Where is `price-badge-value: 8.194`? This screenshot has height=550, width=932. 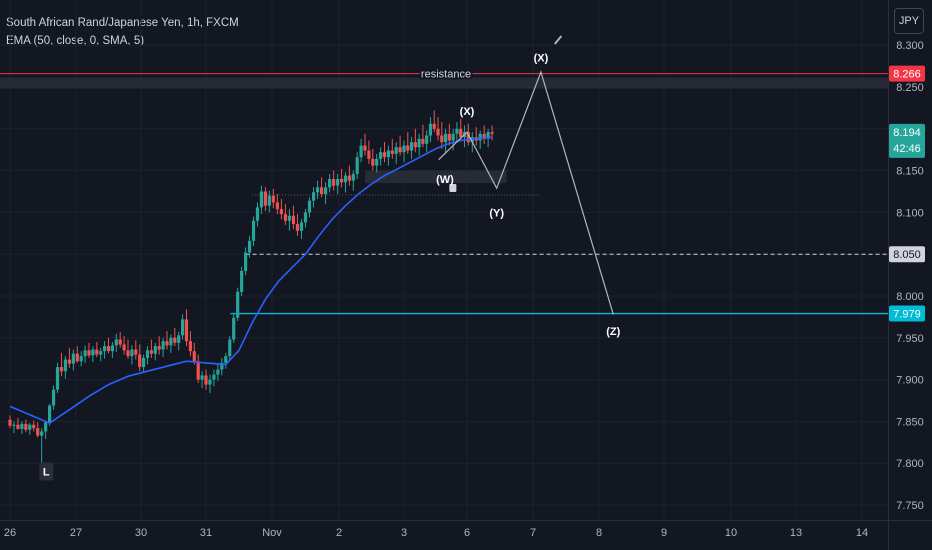
price-badge-value: 8.194 is located at coordinates (907, 133).